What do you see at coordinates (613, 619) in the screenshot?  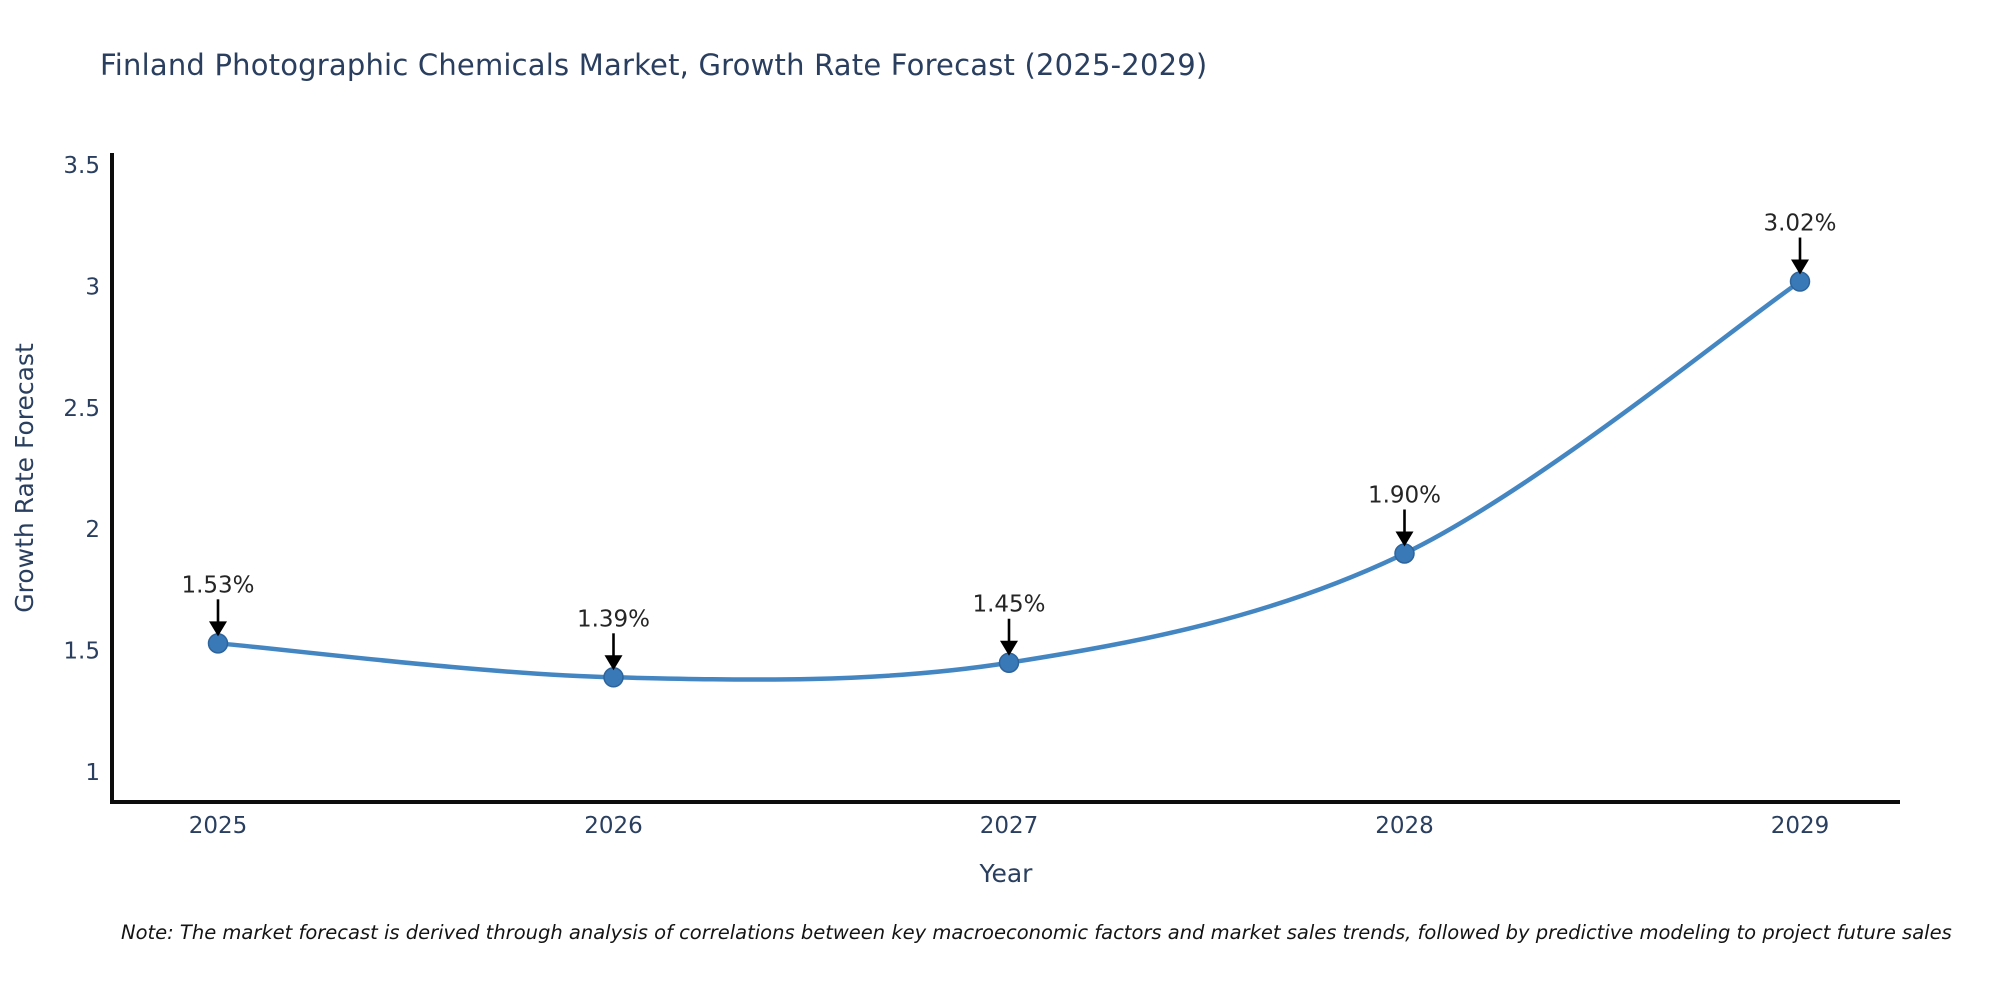 I see `data-point-label: 1.39%` at bounding box center [613, 619].